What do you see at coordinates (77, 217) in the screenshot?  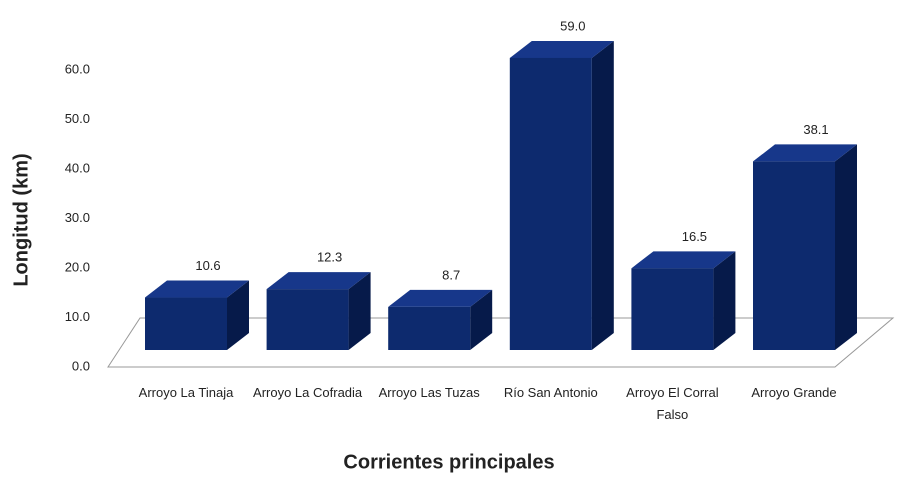 I see `y-tick-label: 30.0` at bounding box center [77, 217].